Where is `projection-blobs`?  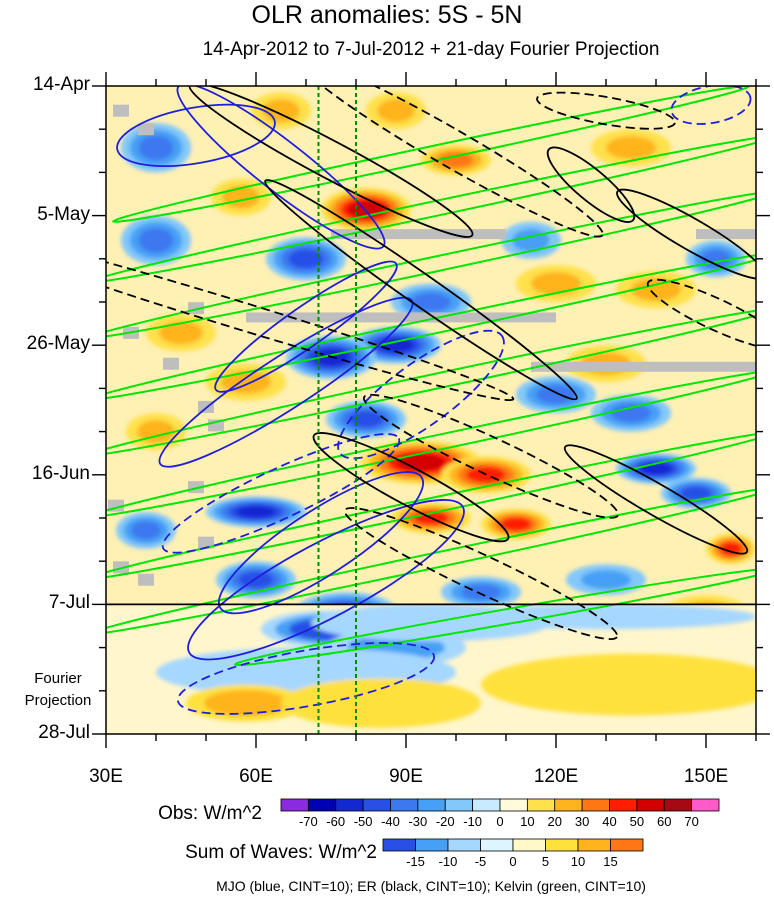 projection-blobs is located at coordinates (456, 666).